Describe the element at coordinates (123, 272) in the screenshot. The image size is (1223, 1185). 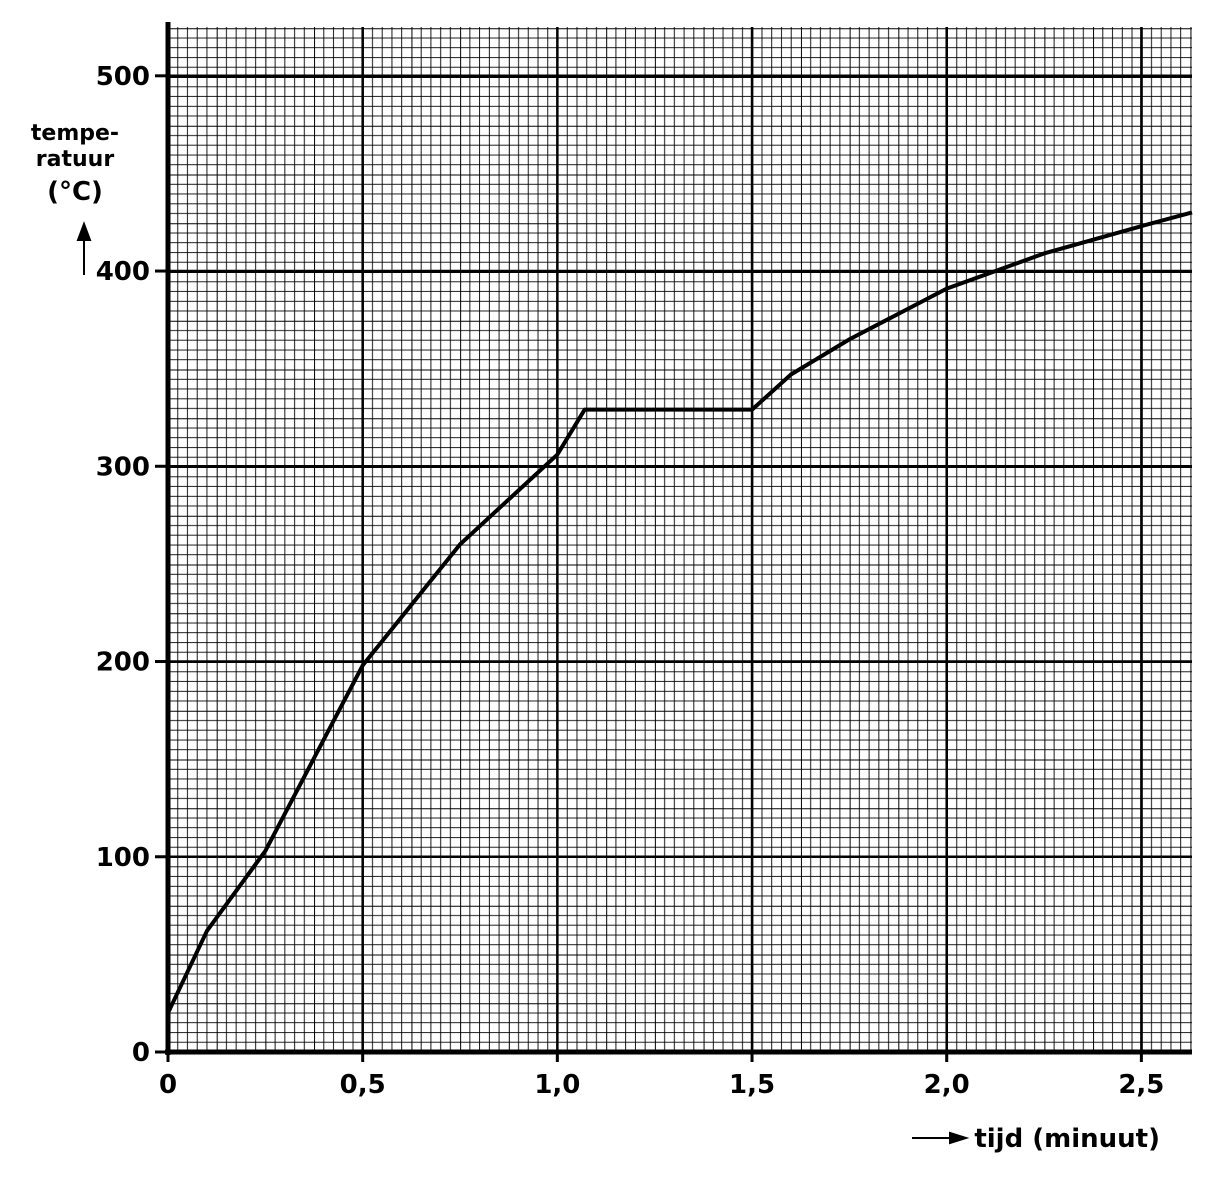
I see `y-tick-label: 400` at that location.